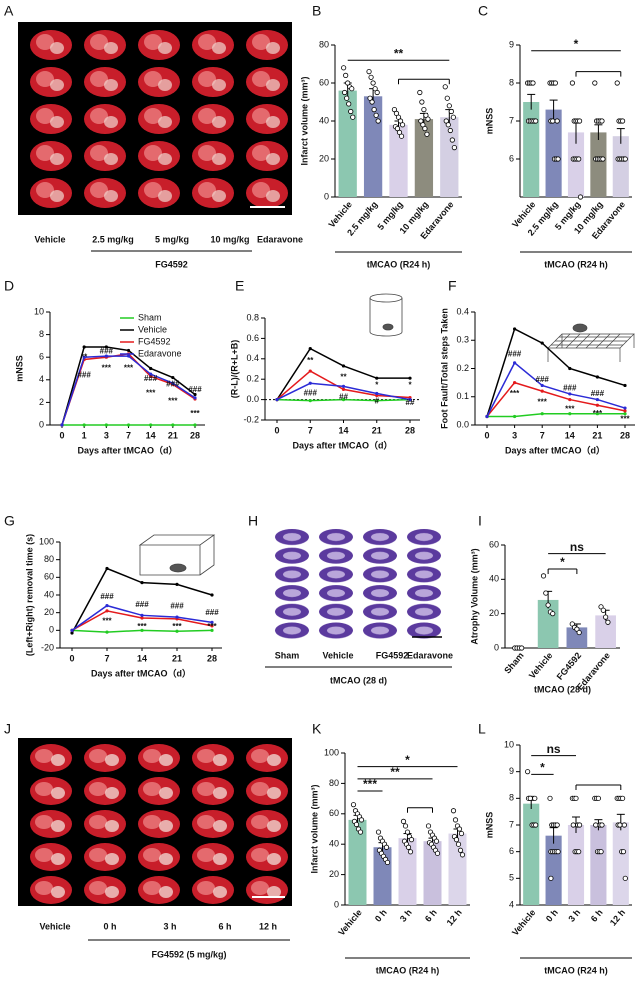  What do you see at coordinates (342, 445) in the screenshot?
I see `x-axis-label: Days after tMCAO（d）` at bounding box center [342, 445].